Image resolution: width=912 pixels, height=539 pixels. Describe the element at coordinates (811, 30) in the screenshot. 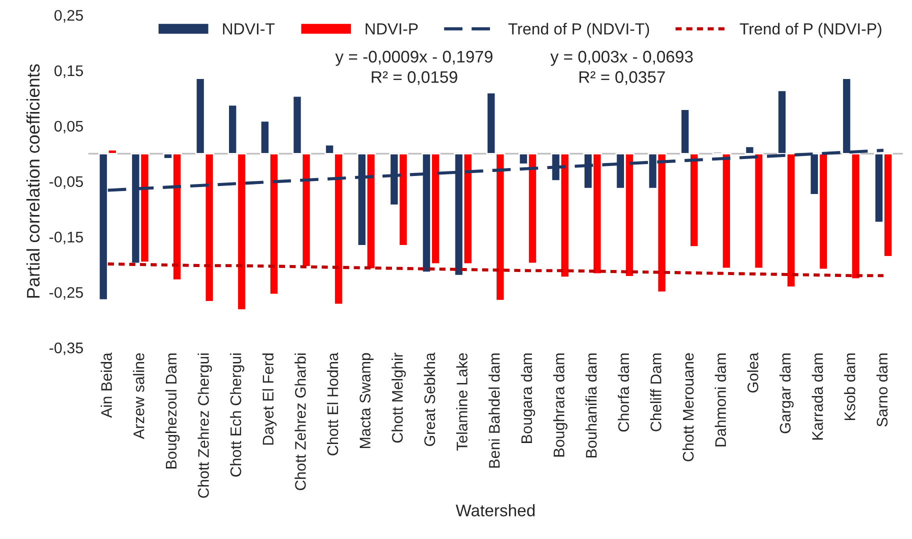

I see `legend-label: Trend of P (NDVI-P)` at that location.